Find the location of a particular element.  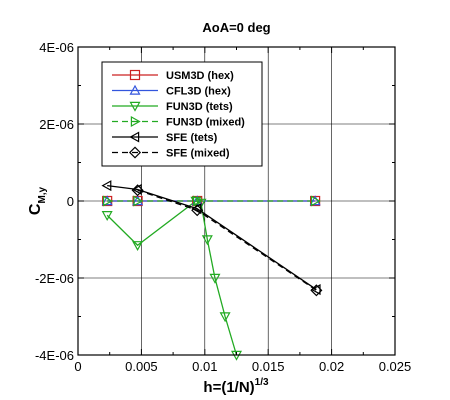

y-tick-label: 2E-06 is located at coordinates (56, 124).